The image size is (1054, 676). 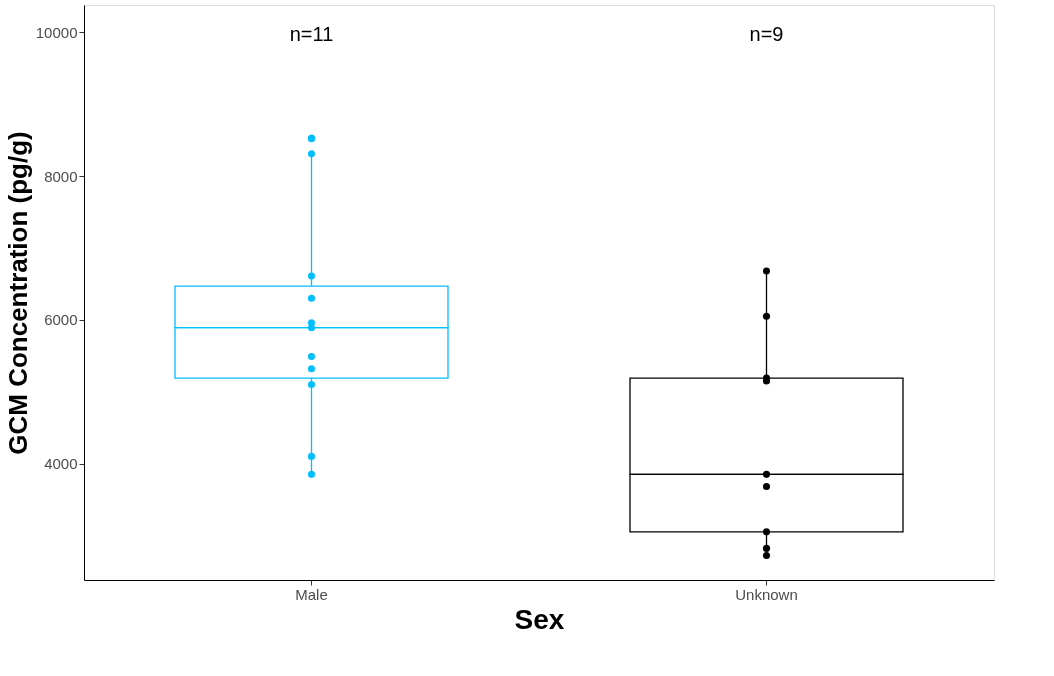 What do you see at coordinates (61, 320) in the screenshot?
I see `y-tick-label: 6000` at bounding box center [61, 320].